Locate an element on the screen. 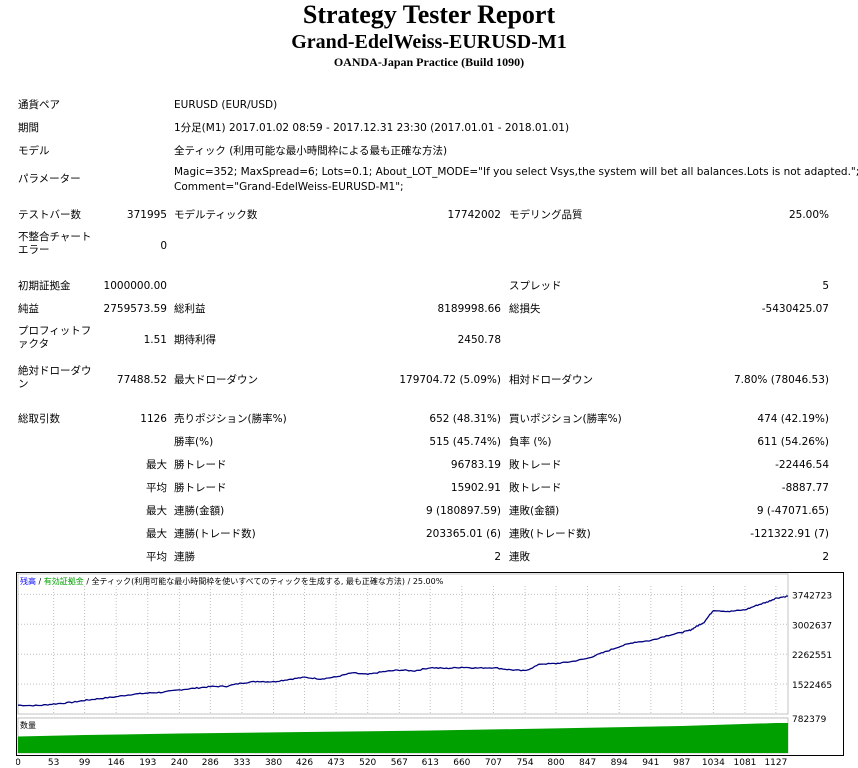  netprofit-value: 2759573.59 is located at coordinates (135, 309).